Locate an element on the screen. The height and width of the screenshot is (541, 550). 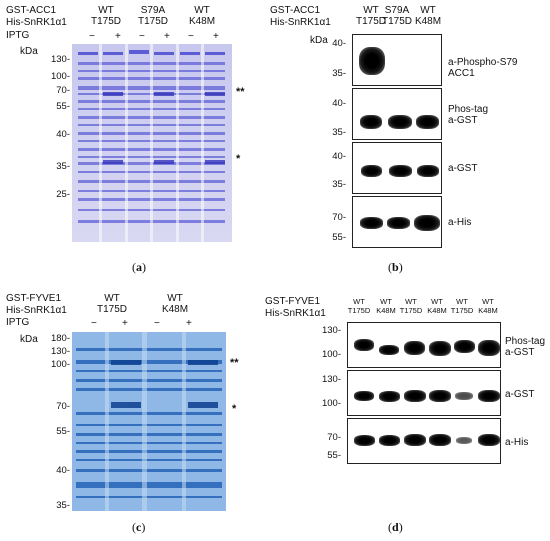
marker-c-40: 40- is located at coordinates (63, 470).